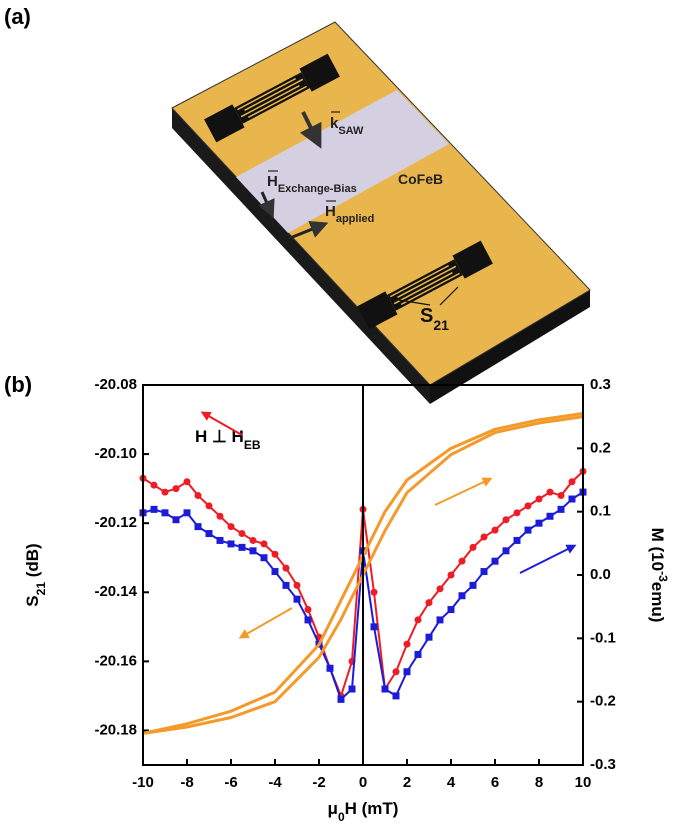 The image size is (679, 825). I want to click on text-part: emu), so click(657, 602).